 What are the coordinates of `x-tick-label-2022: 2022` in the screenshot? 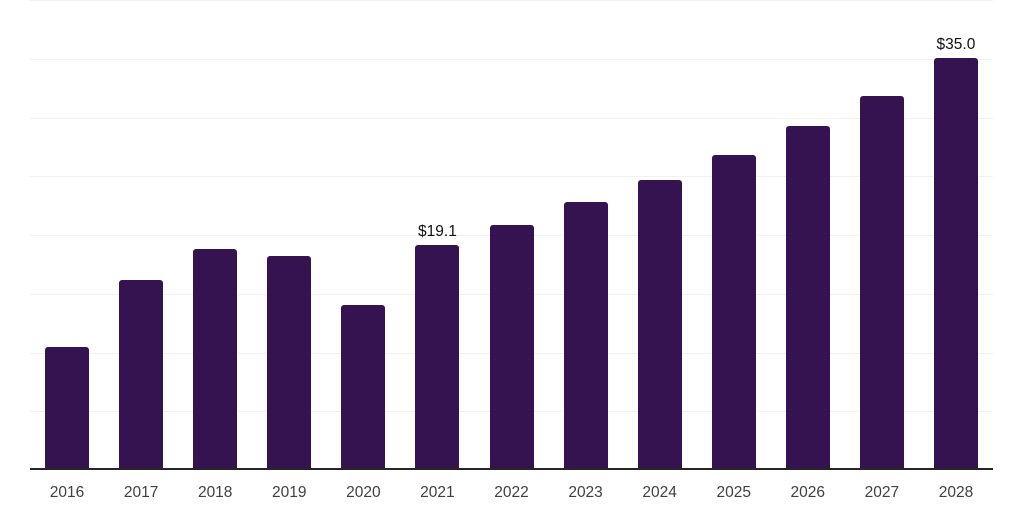 It's located at (511, 492).